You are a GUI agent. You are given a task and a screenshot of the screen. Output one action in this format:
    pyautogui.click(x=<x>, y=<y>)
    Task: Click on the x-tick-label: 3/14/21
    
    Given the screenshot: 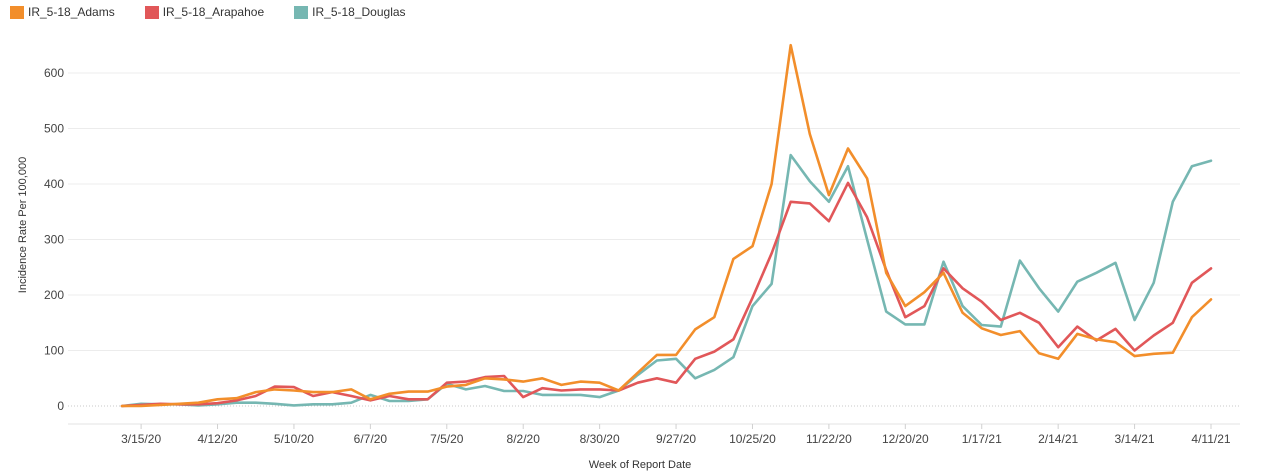 What is the action you would take?
    pyautogui.click(x=1135, y=439)
    